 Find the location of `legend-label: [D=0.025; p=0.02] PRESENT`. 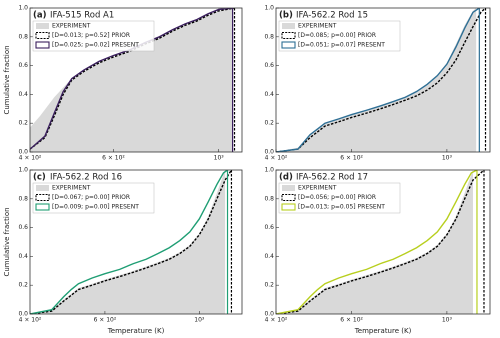

legend-label: [D=0.025; p=0.02] PRESENT is located at coordinates (95, 45).